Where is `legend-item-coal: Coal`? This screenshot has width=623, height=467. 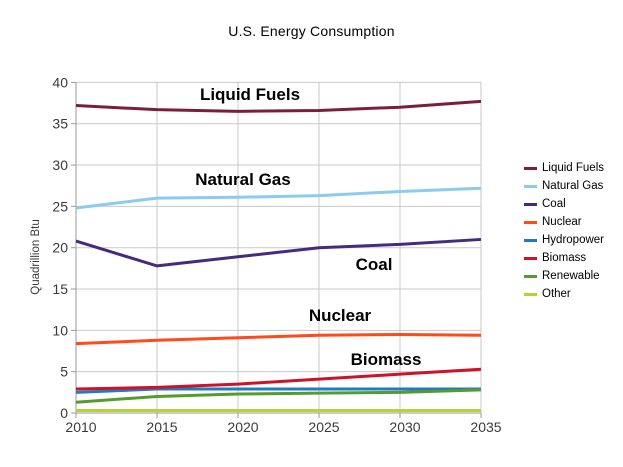 legend-item-coal: Coal is located at coordinates (564, 204).